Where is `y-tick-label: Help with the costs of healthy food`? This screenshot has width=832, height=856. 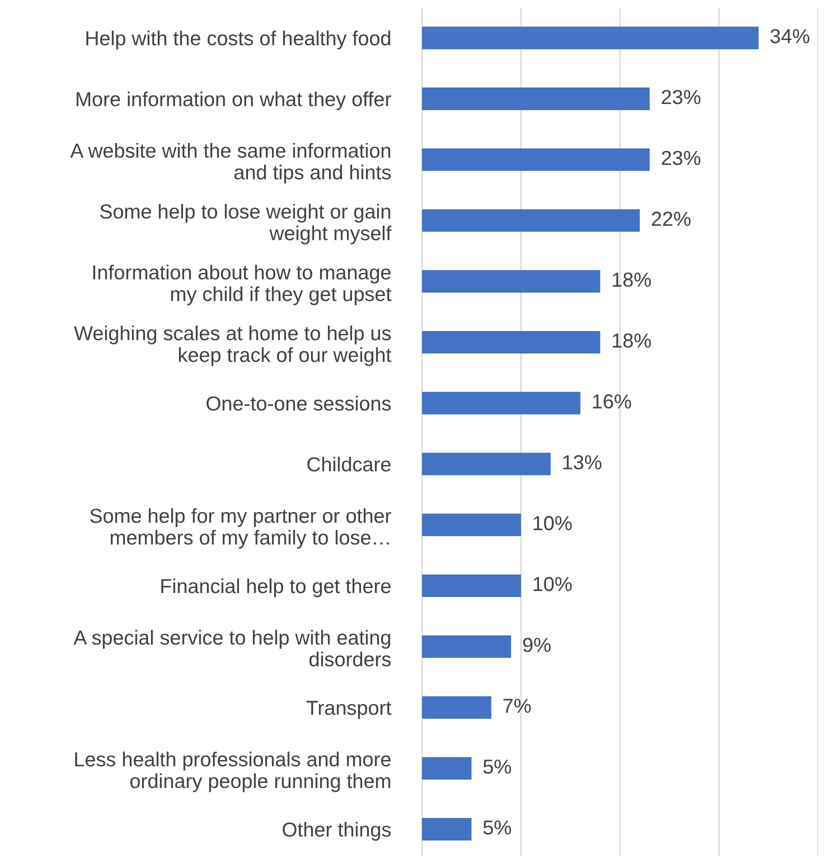 y-tick-label: Help with the costs of healthy food is located at coordinates (238, 40).